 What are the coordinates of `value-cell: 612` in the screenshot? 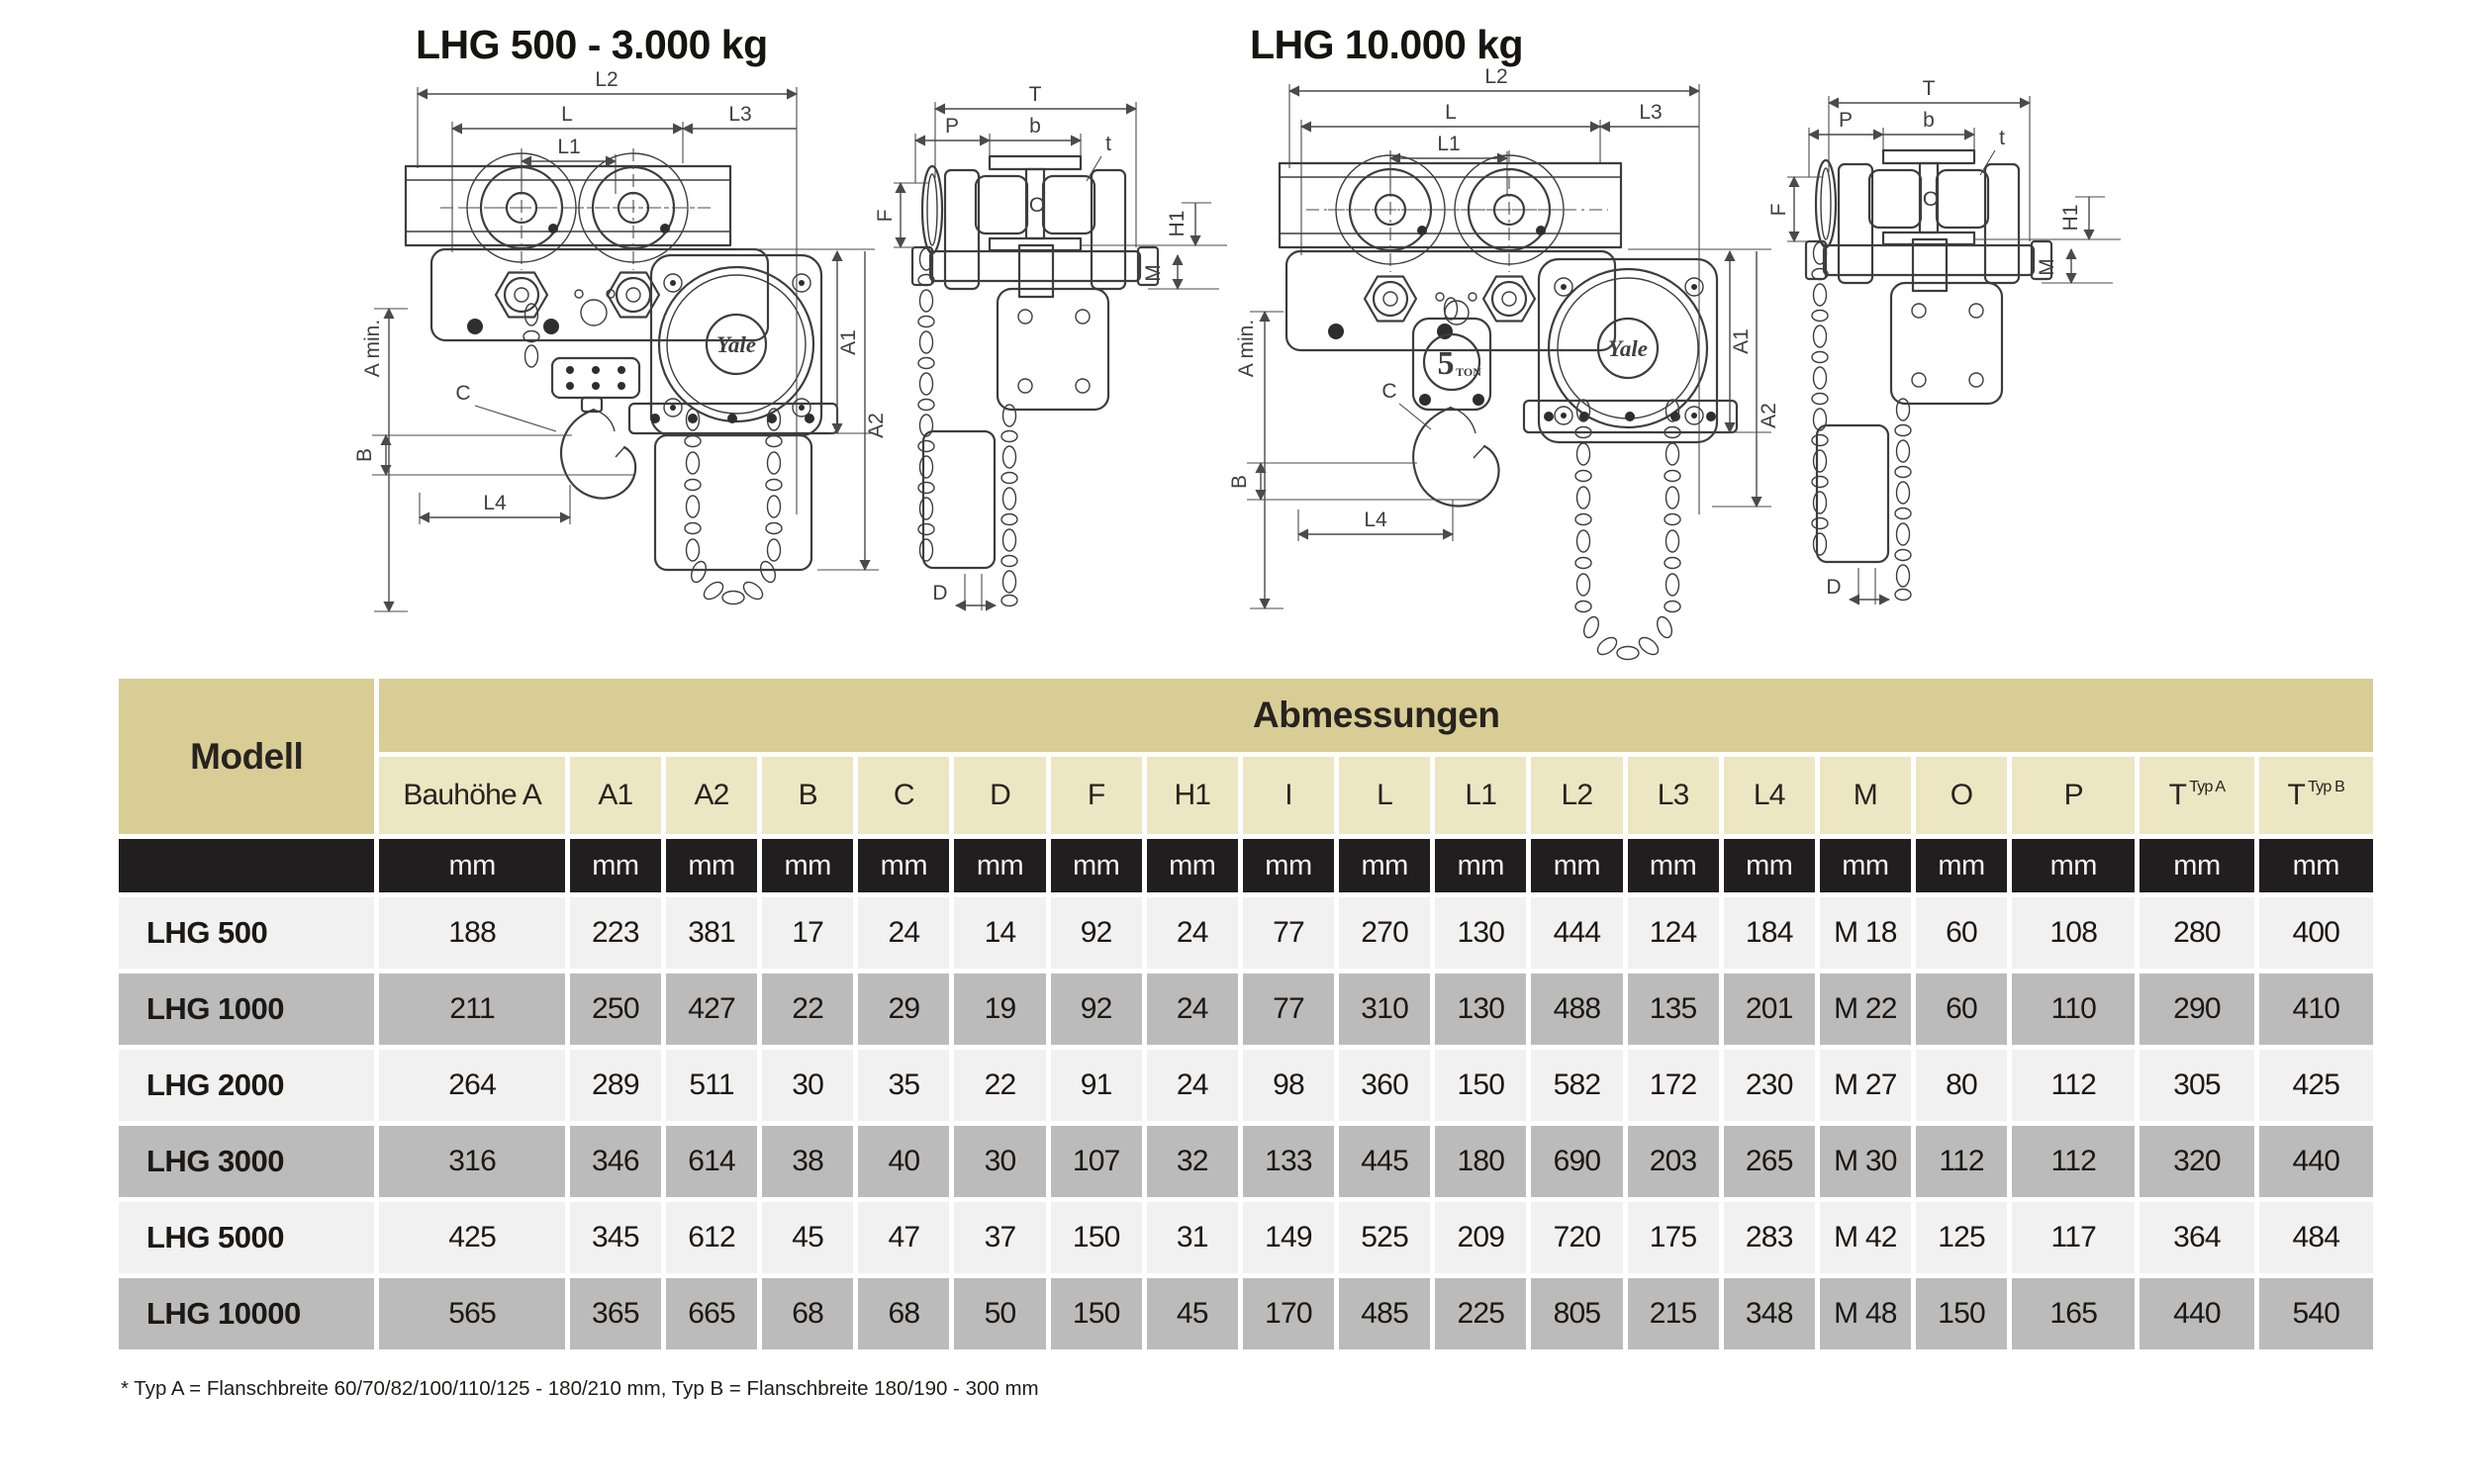 It's located at (712, 1237).